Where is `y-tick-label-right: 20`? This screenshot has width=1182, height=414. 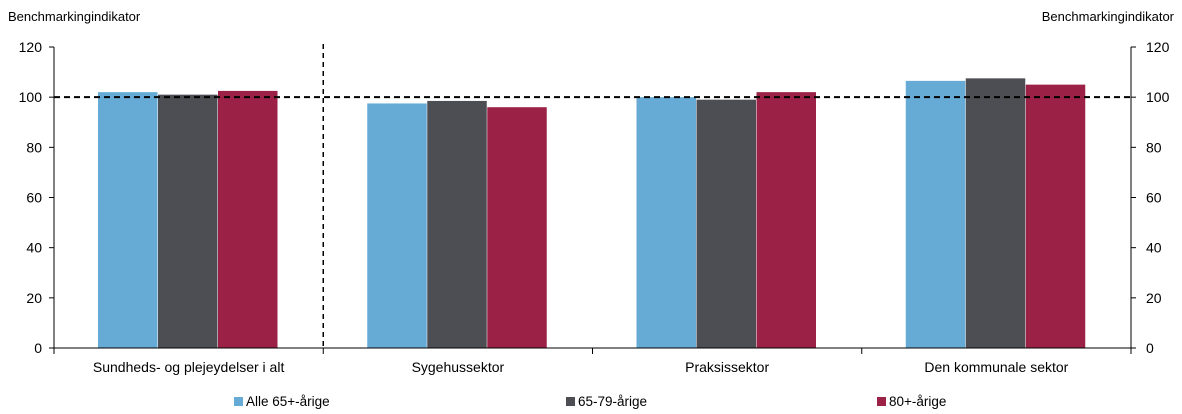
y-tick-label-right: 20 is located at coordinates (1154, 298).